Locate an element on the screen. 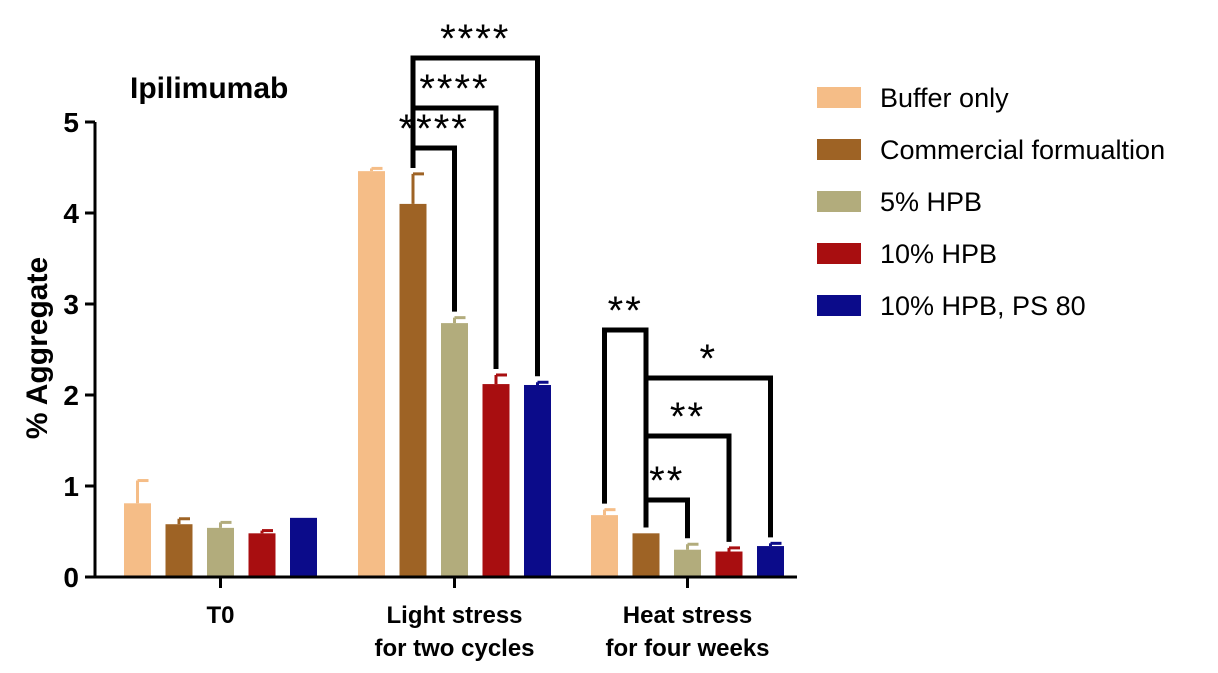 This screenshot has width=1218, height=673. x-tick-label-1-0: Light stress is located at coordinates (454, 615).